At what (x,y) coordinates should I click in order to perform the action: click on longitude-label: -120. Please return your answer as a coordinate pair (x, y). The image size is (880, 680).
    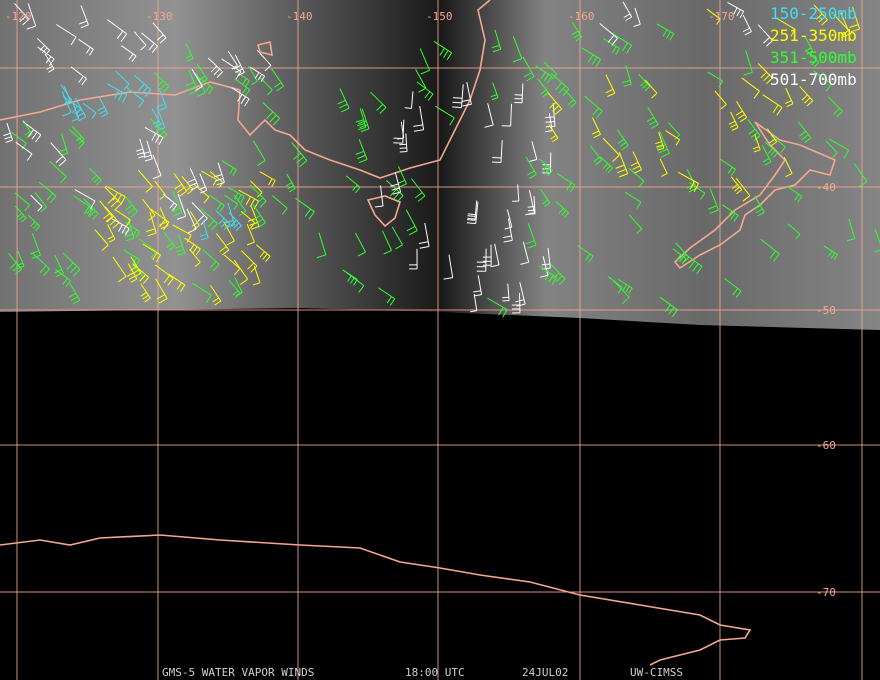
    Looking at the image, I should click on (18, 16).